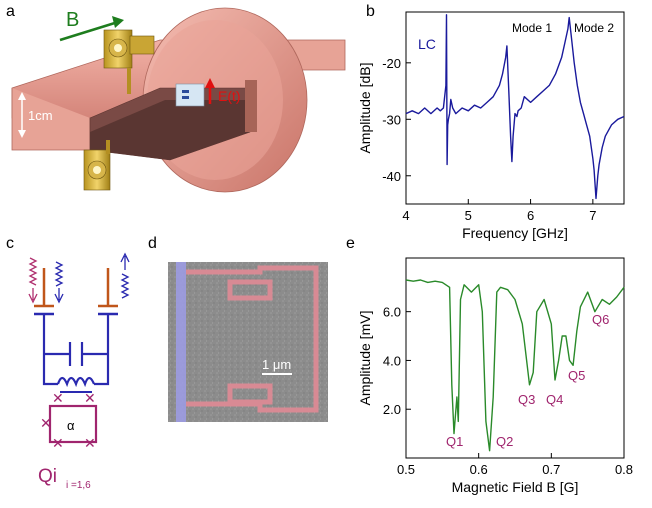 The image size is (652, 508). I want to click on annotation-q2: Q2, so click(504, 441).